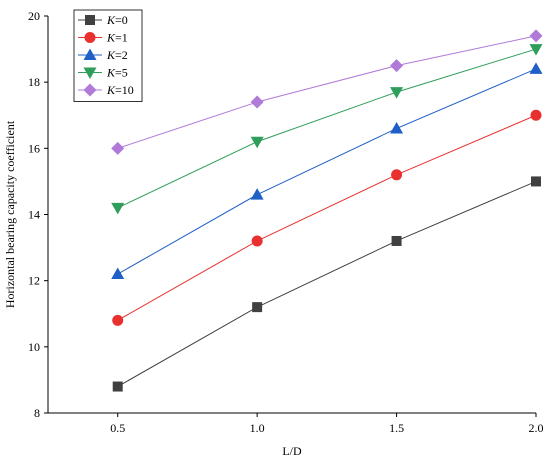  Describe the element at coordinates (103, 38) in the screenshot. I see `legend-item: K=1` at that location.